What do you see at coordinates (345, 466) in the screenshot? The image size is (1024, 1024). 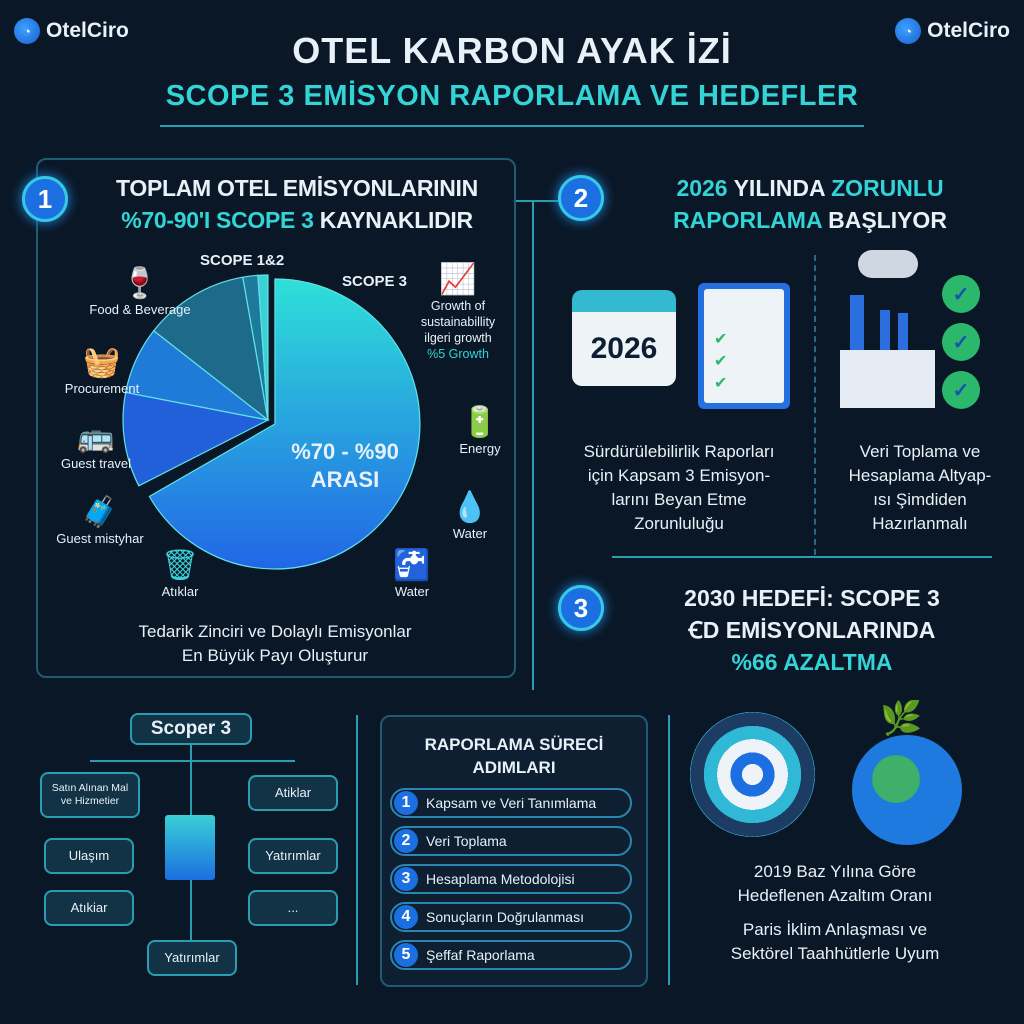 I see `pie-center-value: %70 - %90 ARASI` at bounding box center [345, 466].